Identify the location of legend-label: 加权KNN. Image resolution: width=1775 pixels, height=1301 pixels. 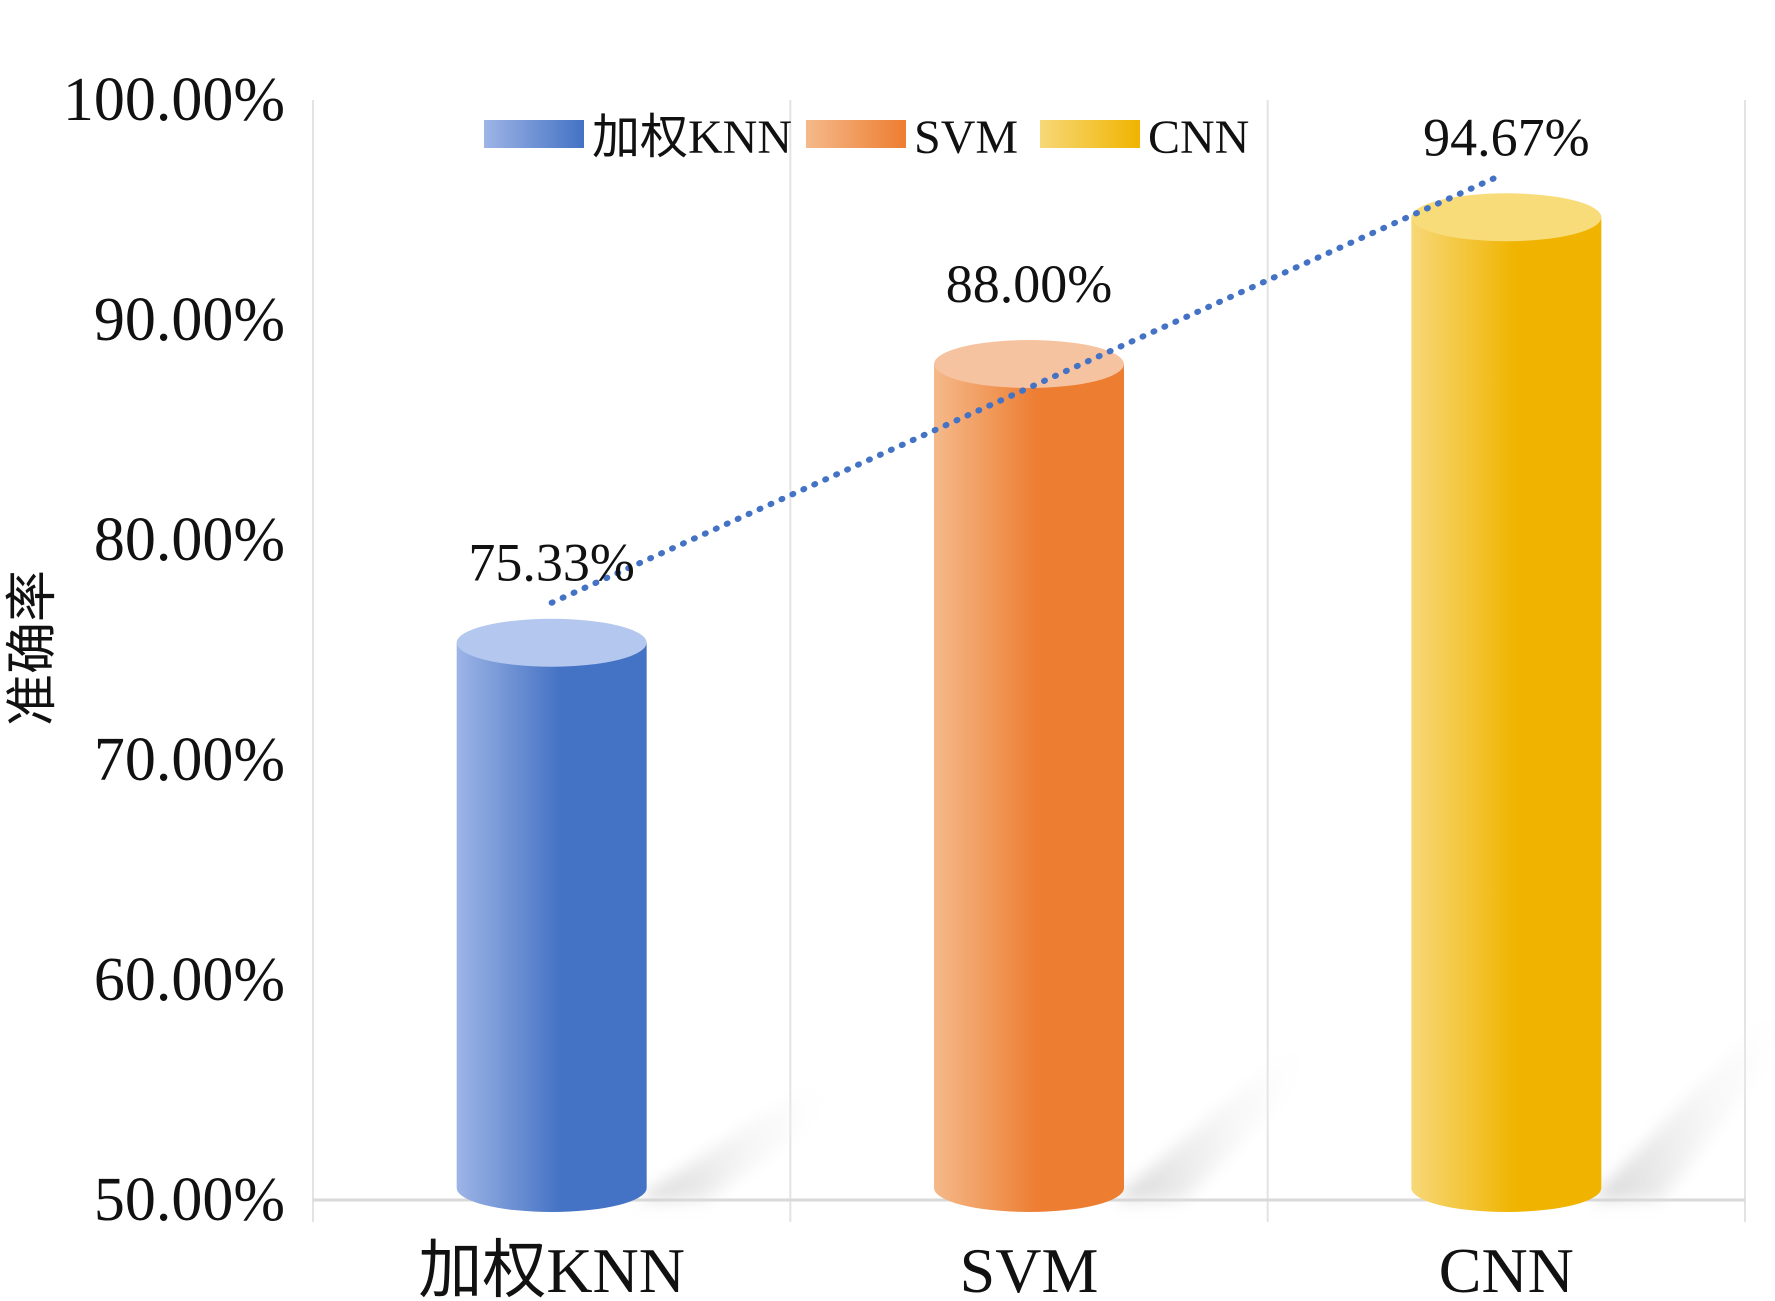
(692, 137).